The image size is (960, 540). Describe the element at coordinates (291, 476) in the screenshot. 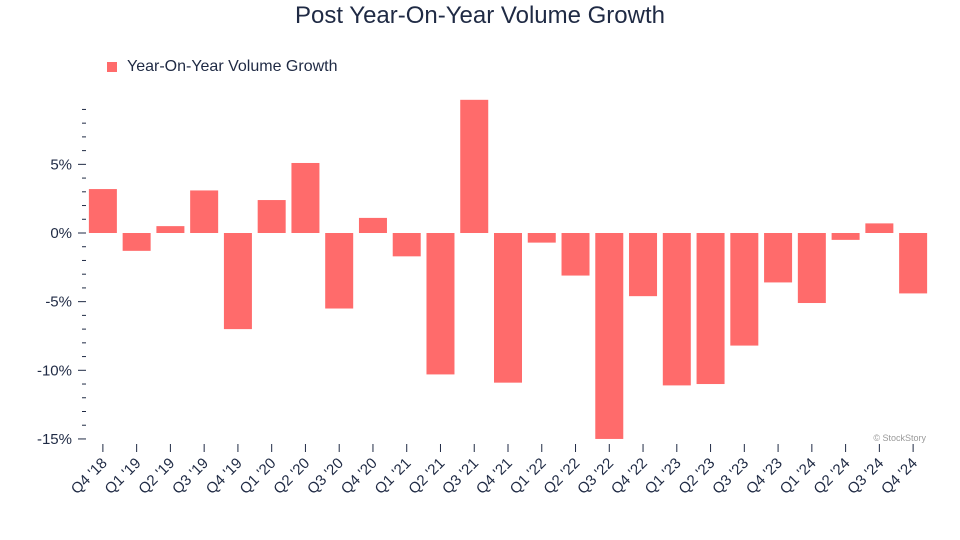

I see `x-tick-label: Q2 '20` at that location.